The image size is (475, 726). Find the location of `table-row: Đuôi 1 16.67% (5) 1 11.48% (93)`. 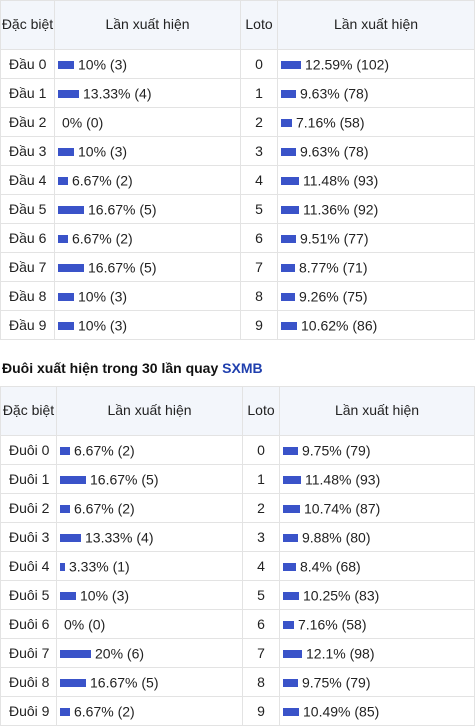

table-row: Đuôi 1 16.67% (5) 1 11.48% (93) is located at coordinates (237, 479).